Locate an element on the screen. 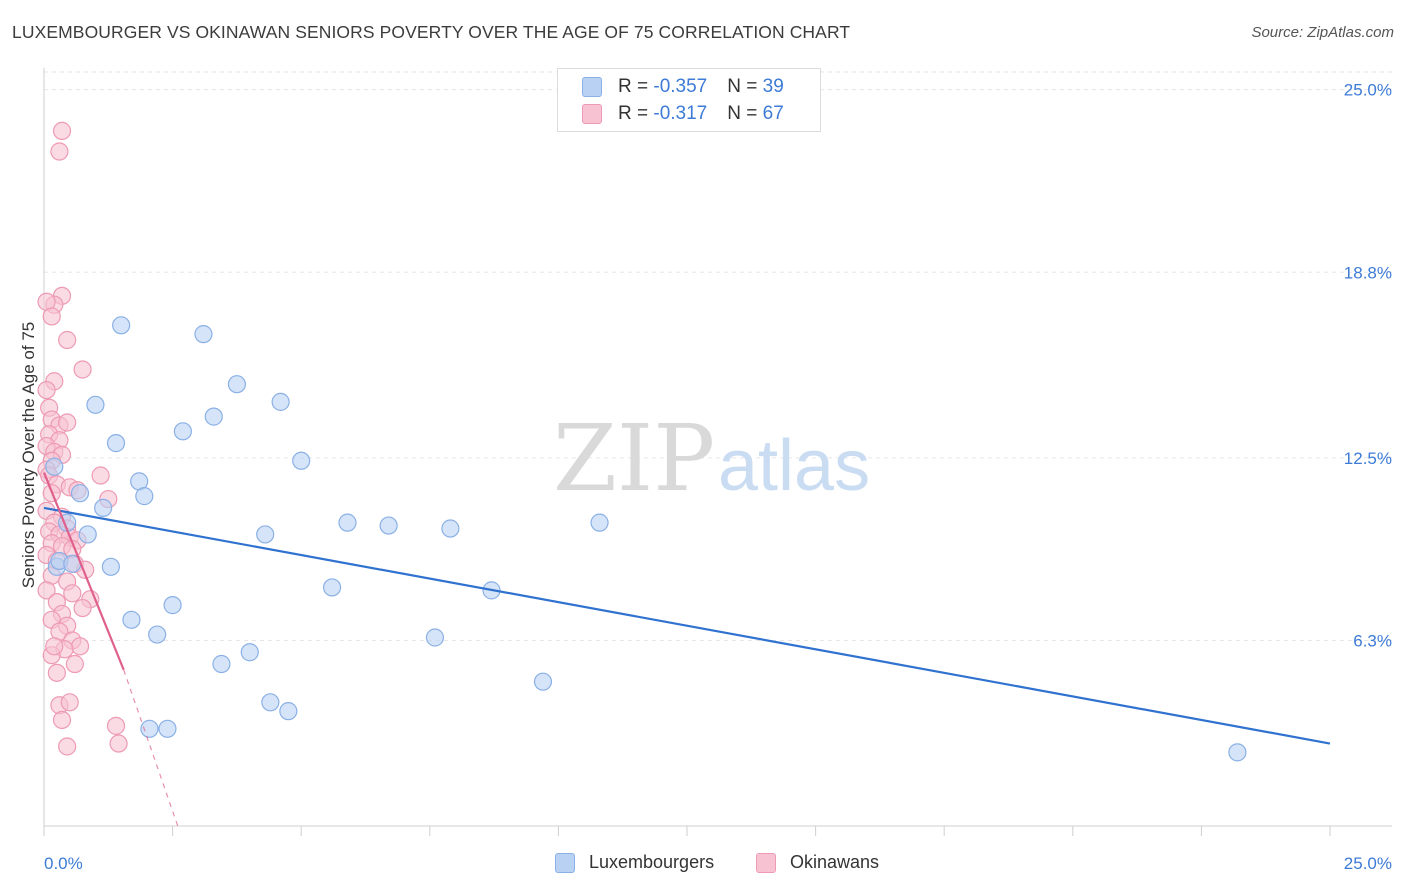 The image size is (1406, 892). watermark-zip: ZIP is located at coordinates (634, 458).